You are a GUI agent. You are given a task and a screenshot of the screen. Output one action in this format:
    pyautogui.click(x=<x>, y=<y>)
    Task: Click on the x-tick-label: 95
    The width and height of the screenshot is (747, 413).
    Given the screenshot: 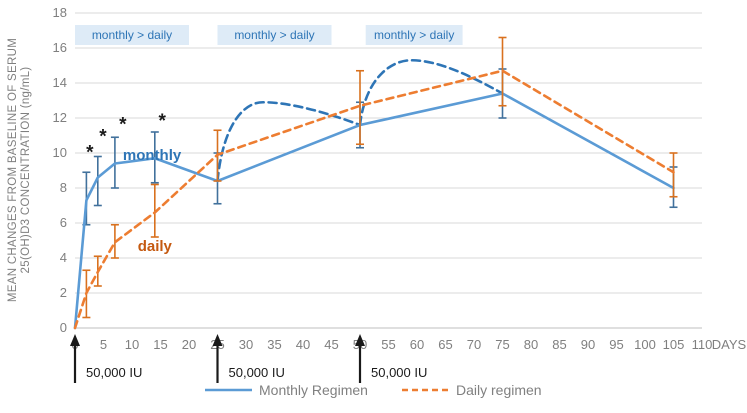 What is the action you would take?
    pyautogui.click(x=616, y=344)
    